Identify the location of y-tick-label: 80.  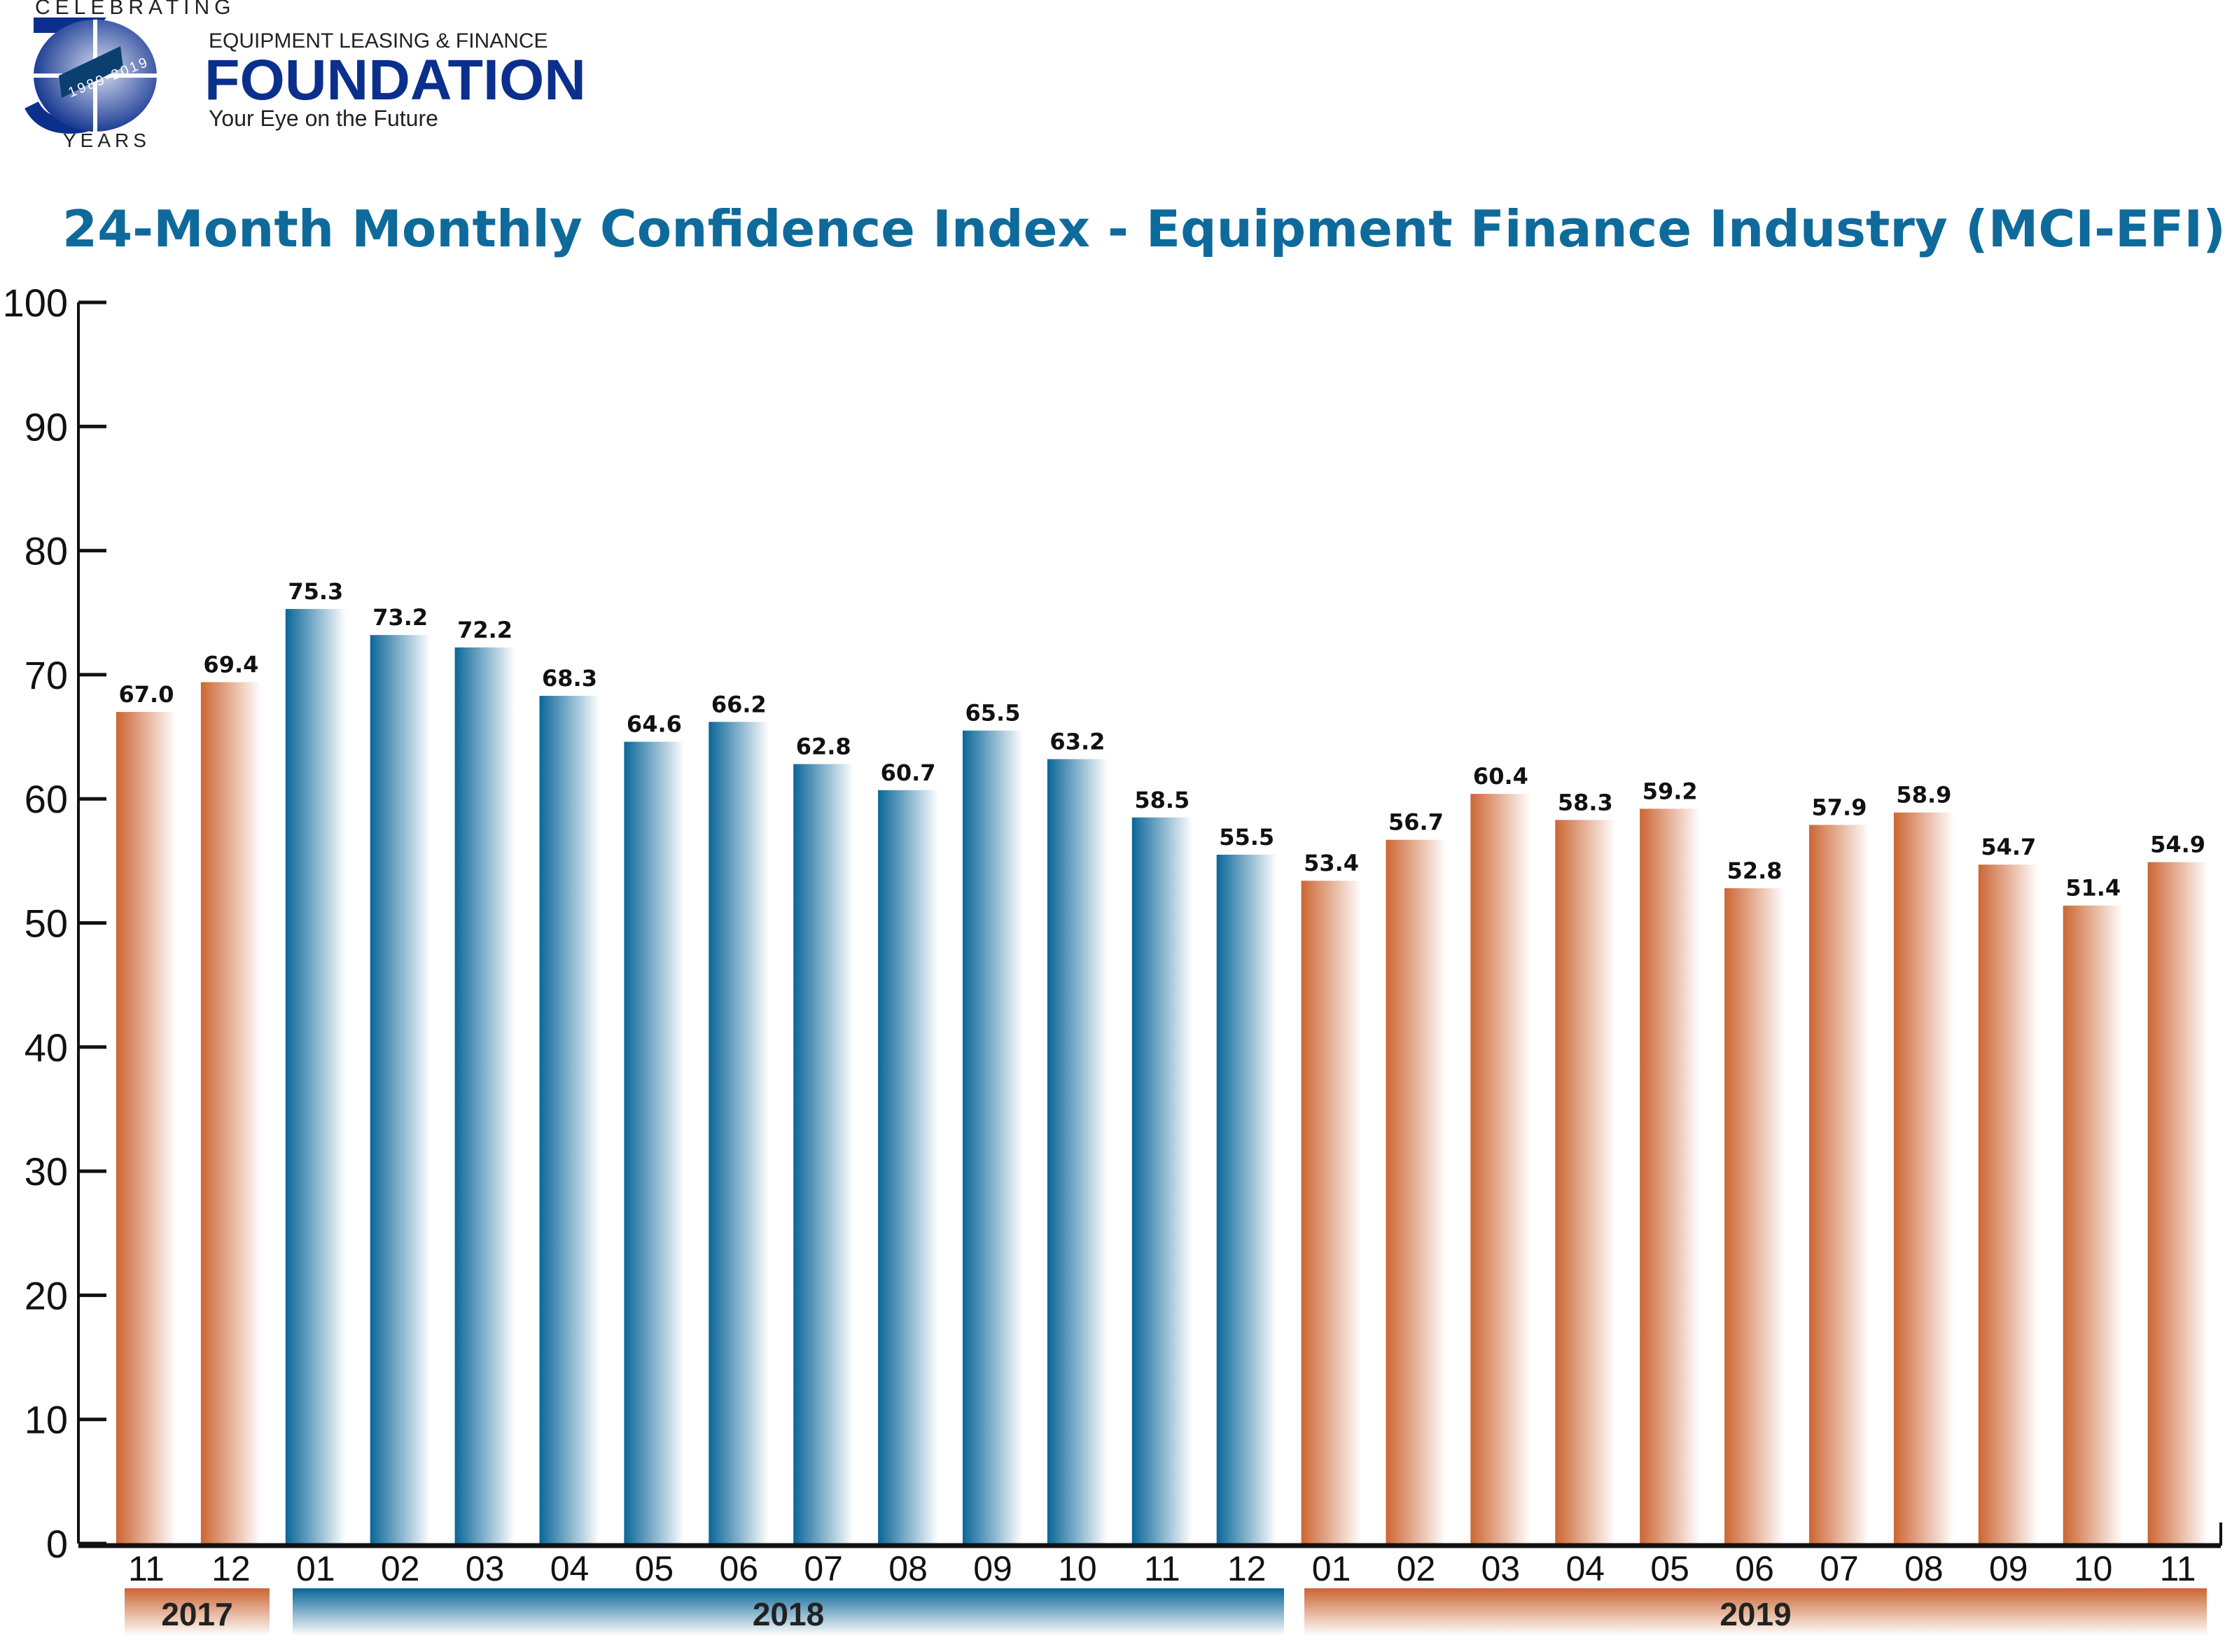
(47, 551).